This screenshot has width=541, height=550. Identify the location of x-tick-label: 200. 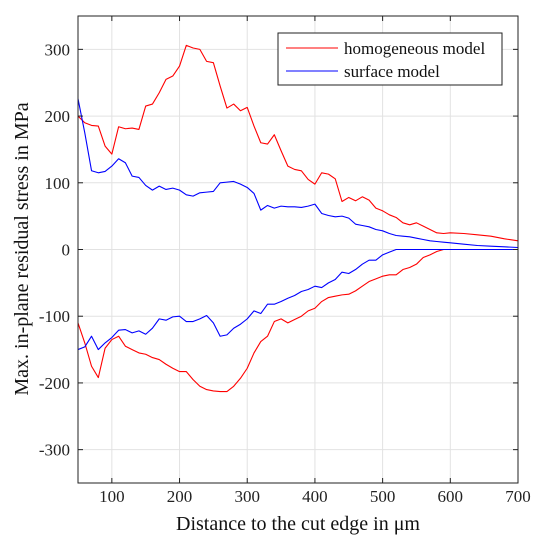
(180, 496).